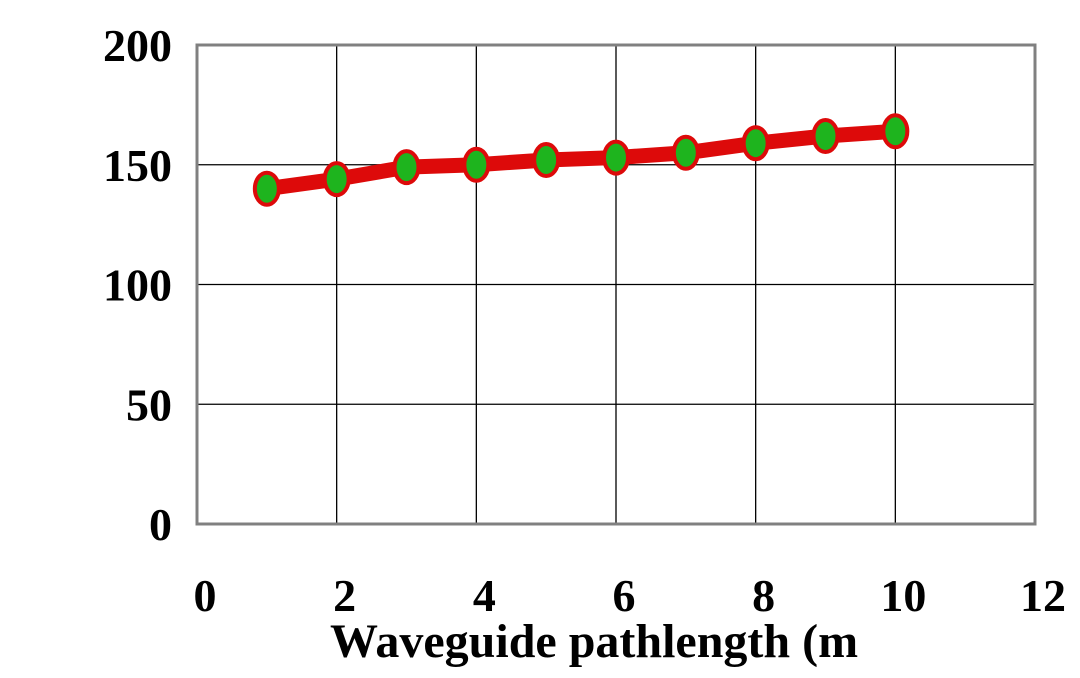 The width and height of the screenshot is (1080, 678). What do you see at coordinates (1043, 595) in the screenshot?
I see `x-tick-label: 12` at bounding box center [1043, 595].